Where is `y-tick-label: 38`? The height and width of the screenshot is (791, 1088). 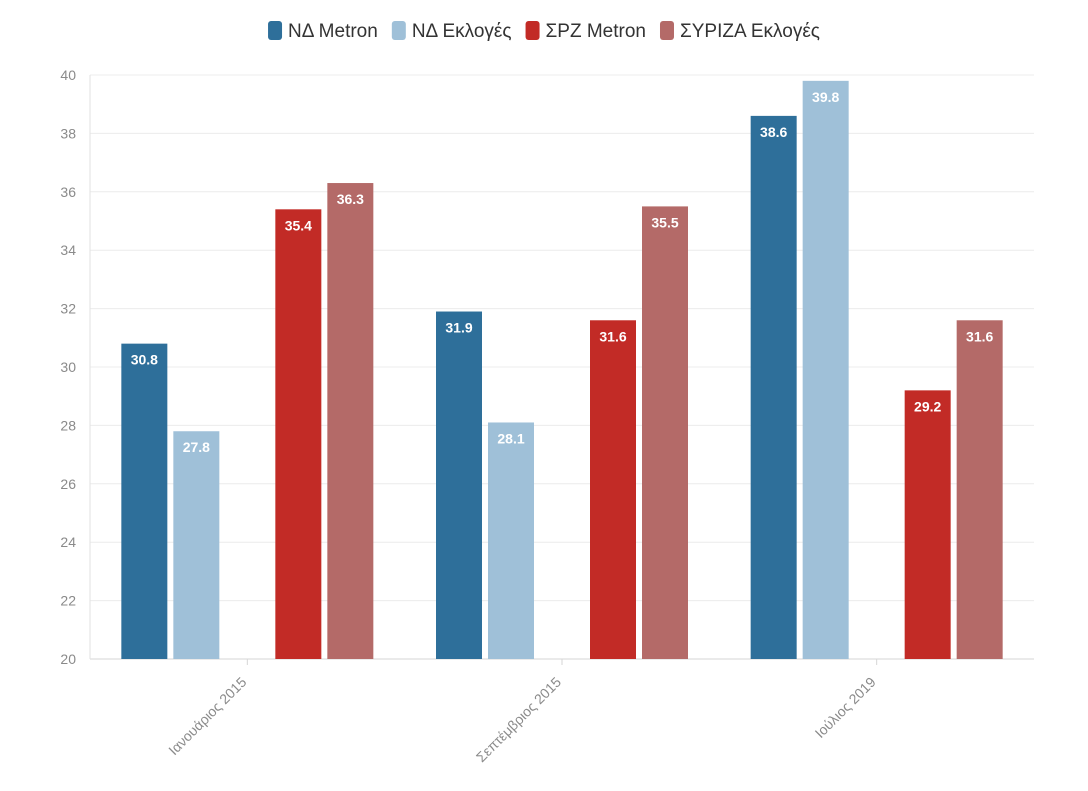 y-tick-label: 38 is located at coordinates (68, 133).